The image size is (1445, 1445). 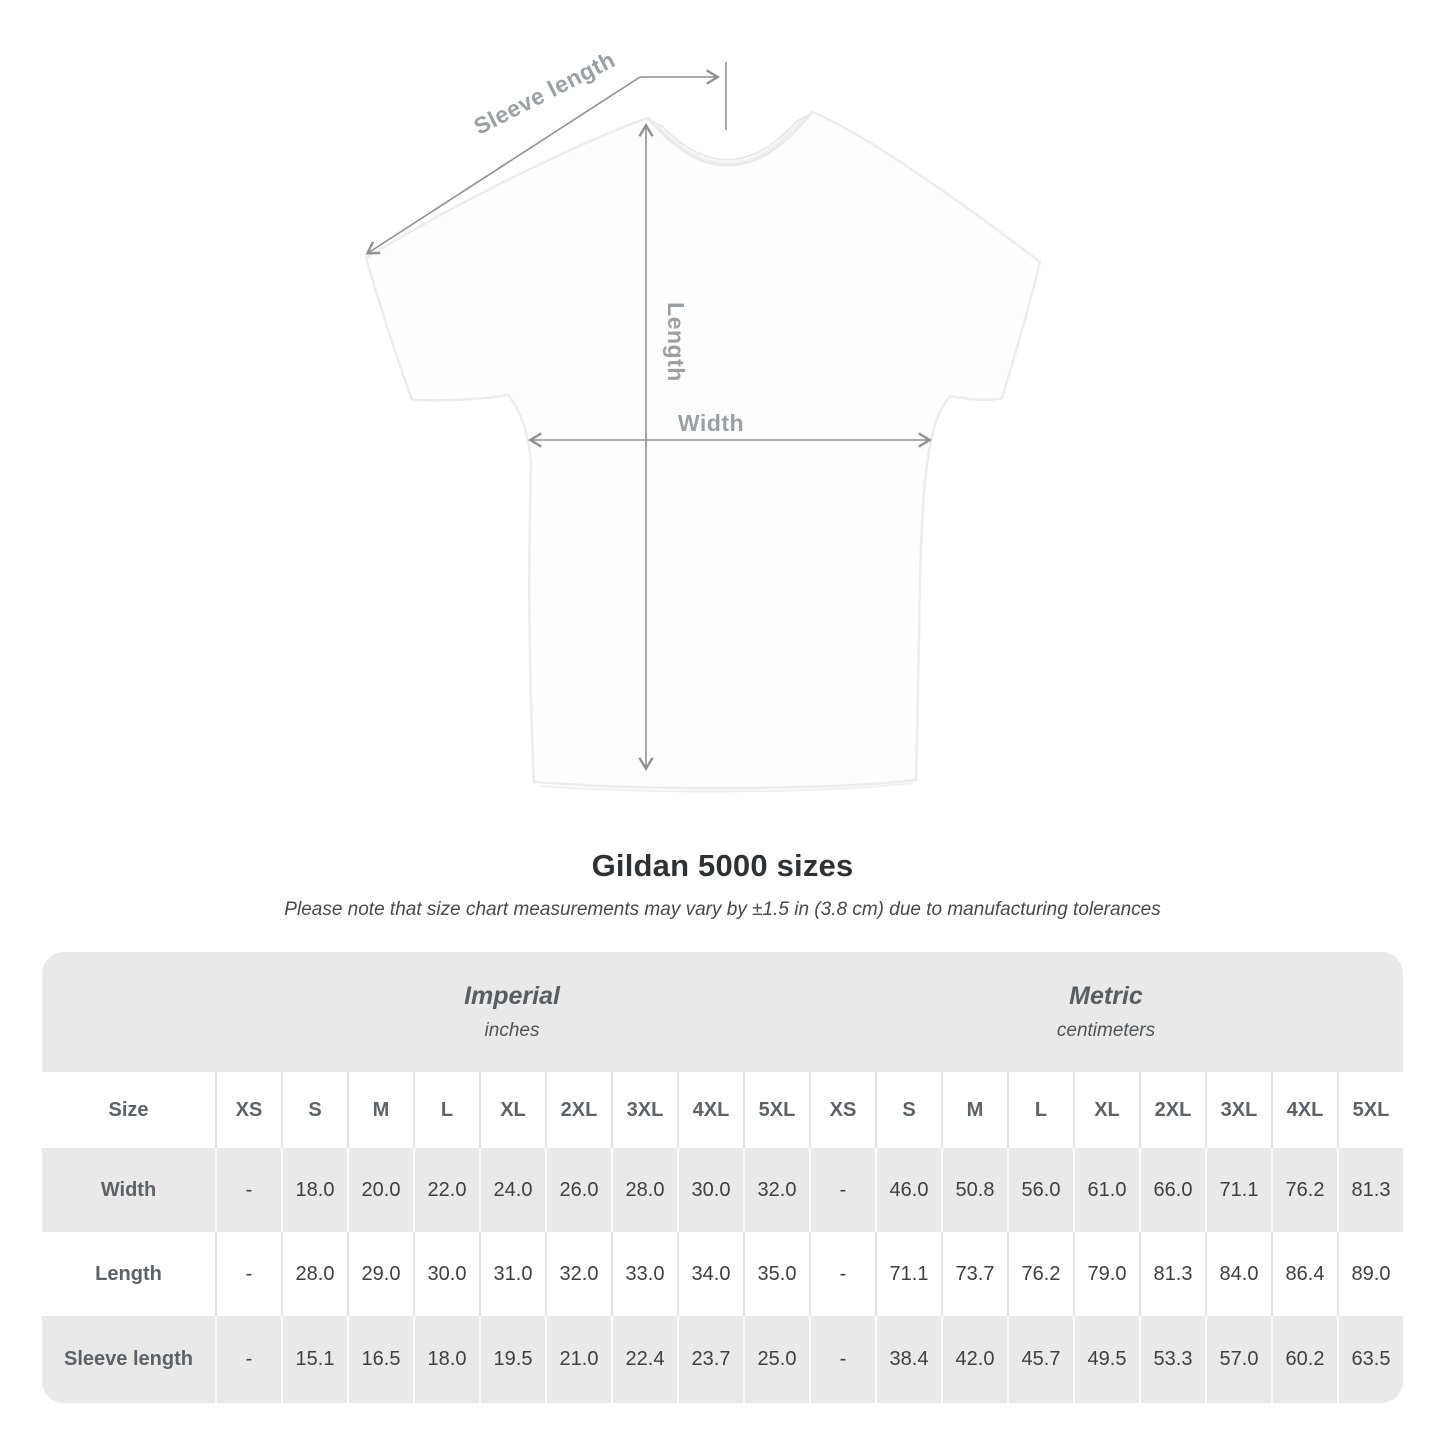 What do you see at coordinates (1238, 1274) in the screenshot?
I see `value-cell-metric: 84.0` at bounding box center [1238, 1274].